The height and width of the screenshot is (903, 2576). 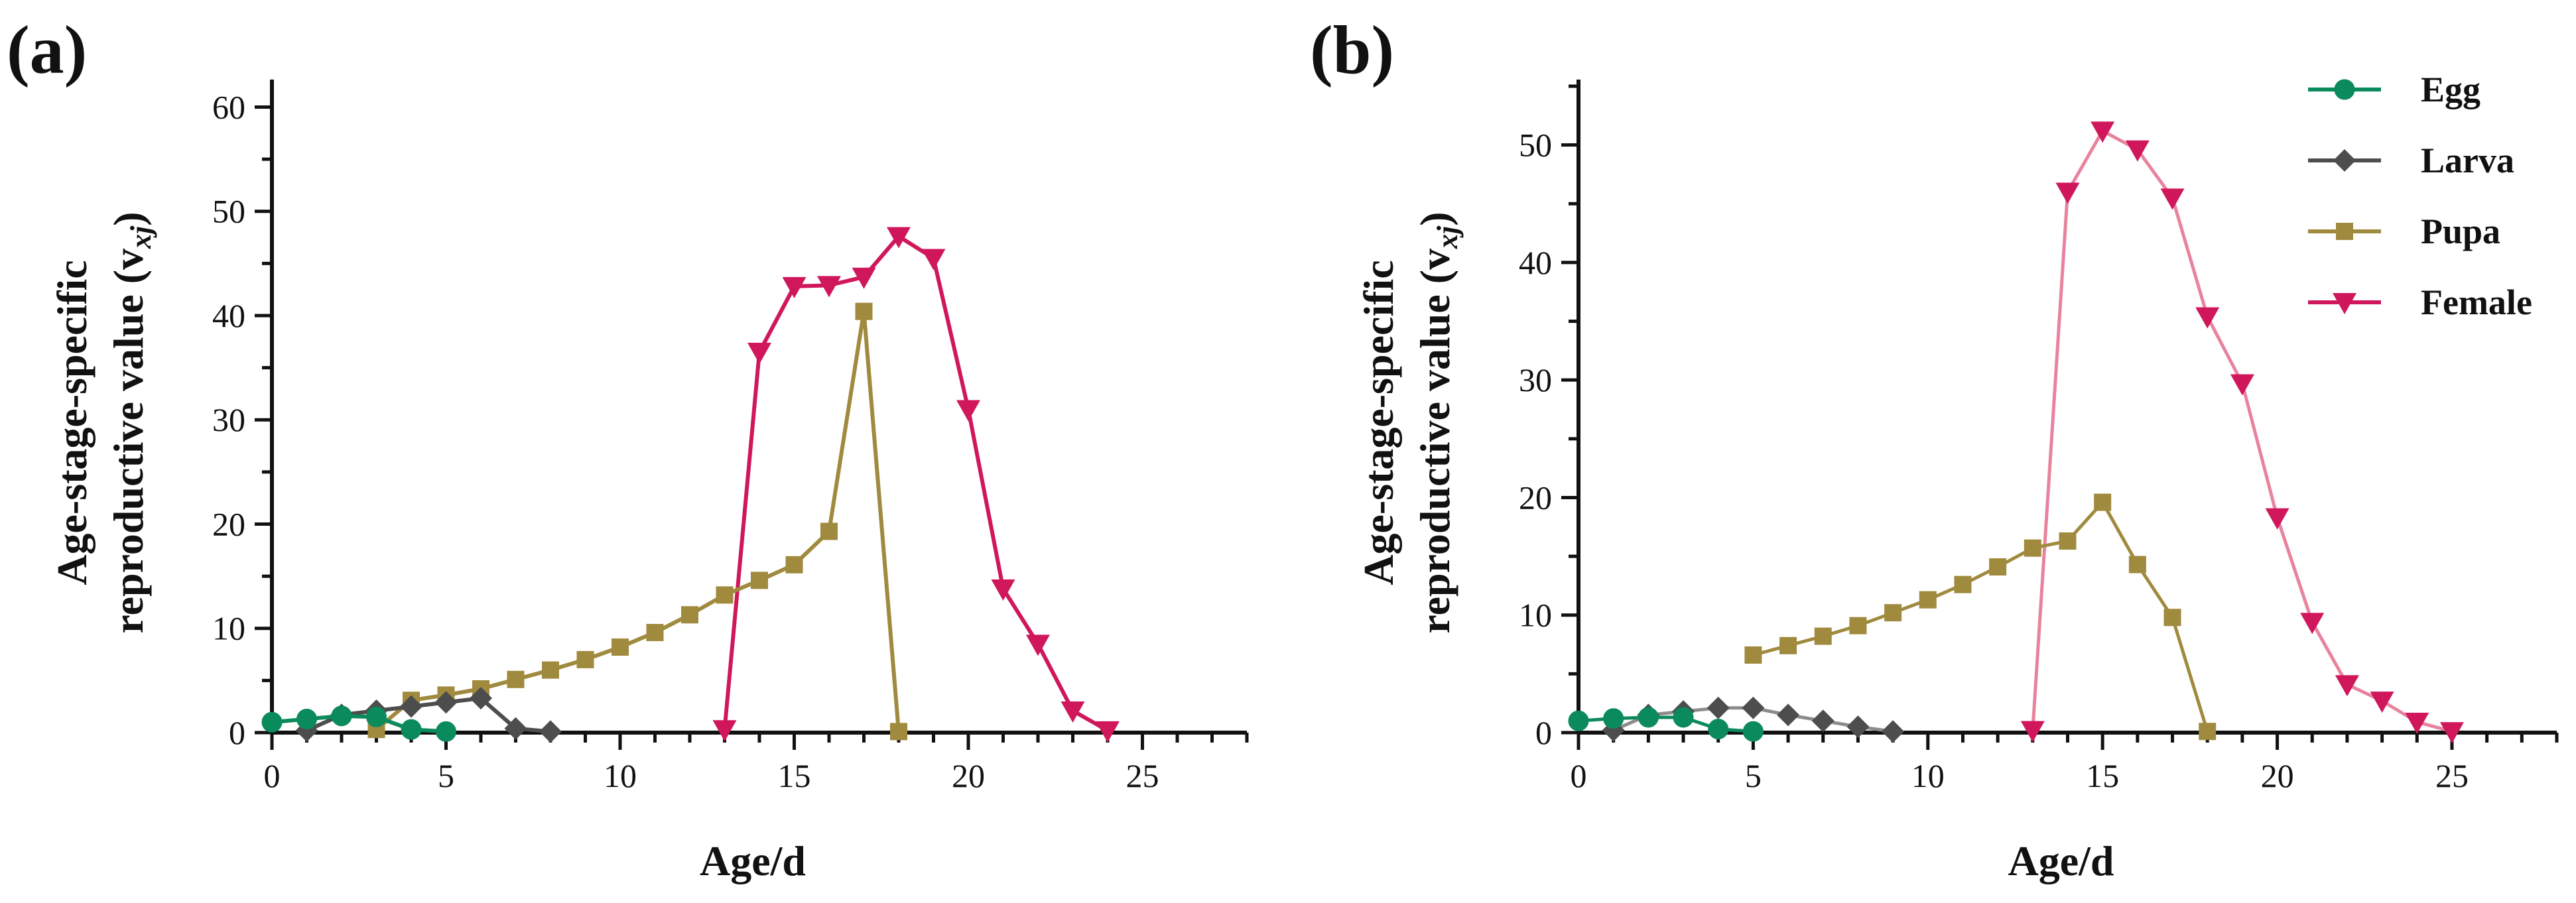 What do you see at coordinates (1981, 617) in the screenshot?
I see `series-line-pupa` at bounding box center [1981, 617].